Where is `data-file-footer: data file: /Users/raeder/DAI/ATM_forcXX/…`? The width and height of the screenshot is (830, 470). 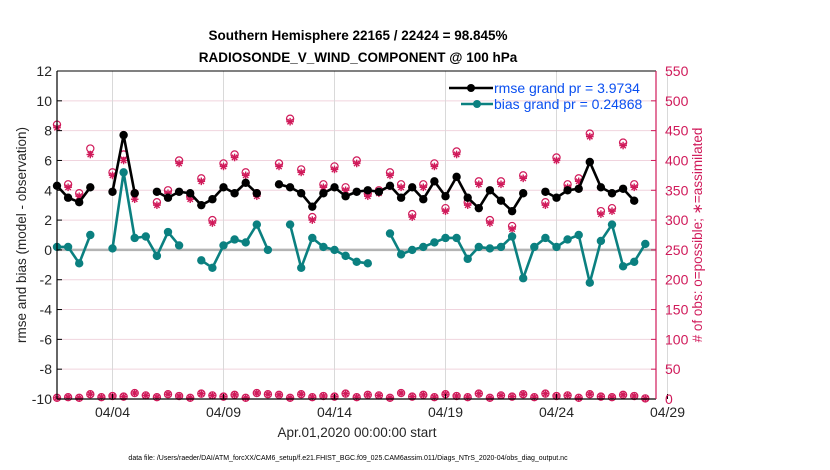
data-file-footer: data file: /Users/raeder/DAI/ATM_forcXX/… is located at coordinates (348, 458).